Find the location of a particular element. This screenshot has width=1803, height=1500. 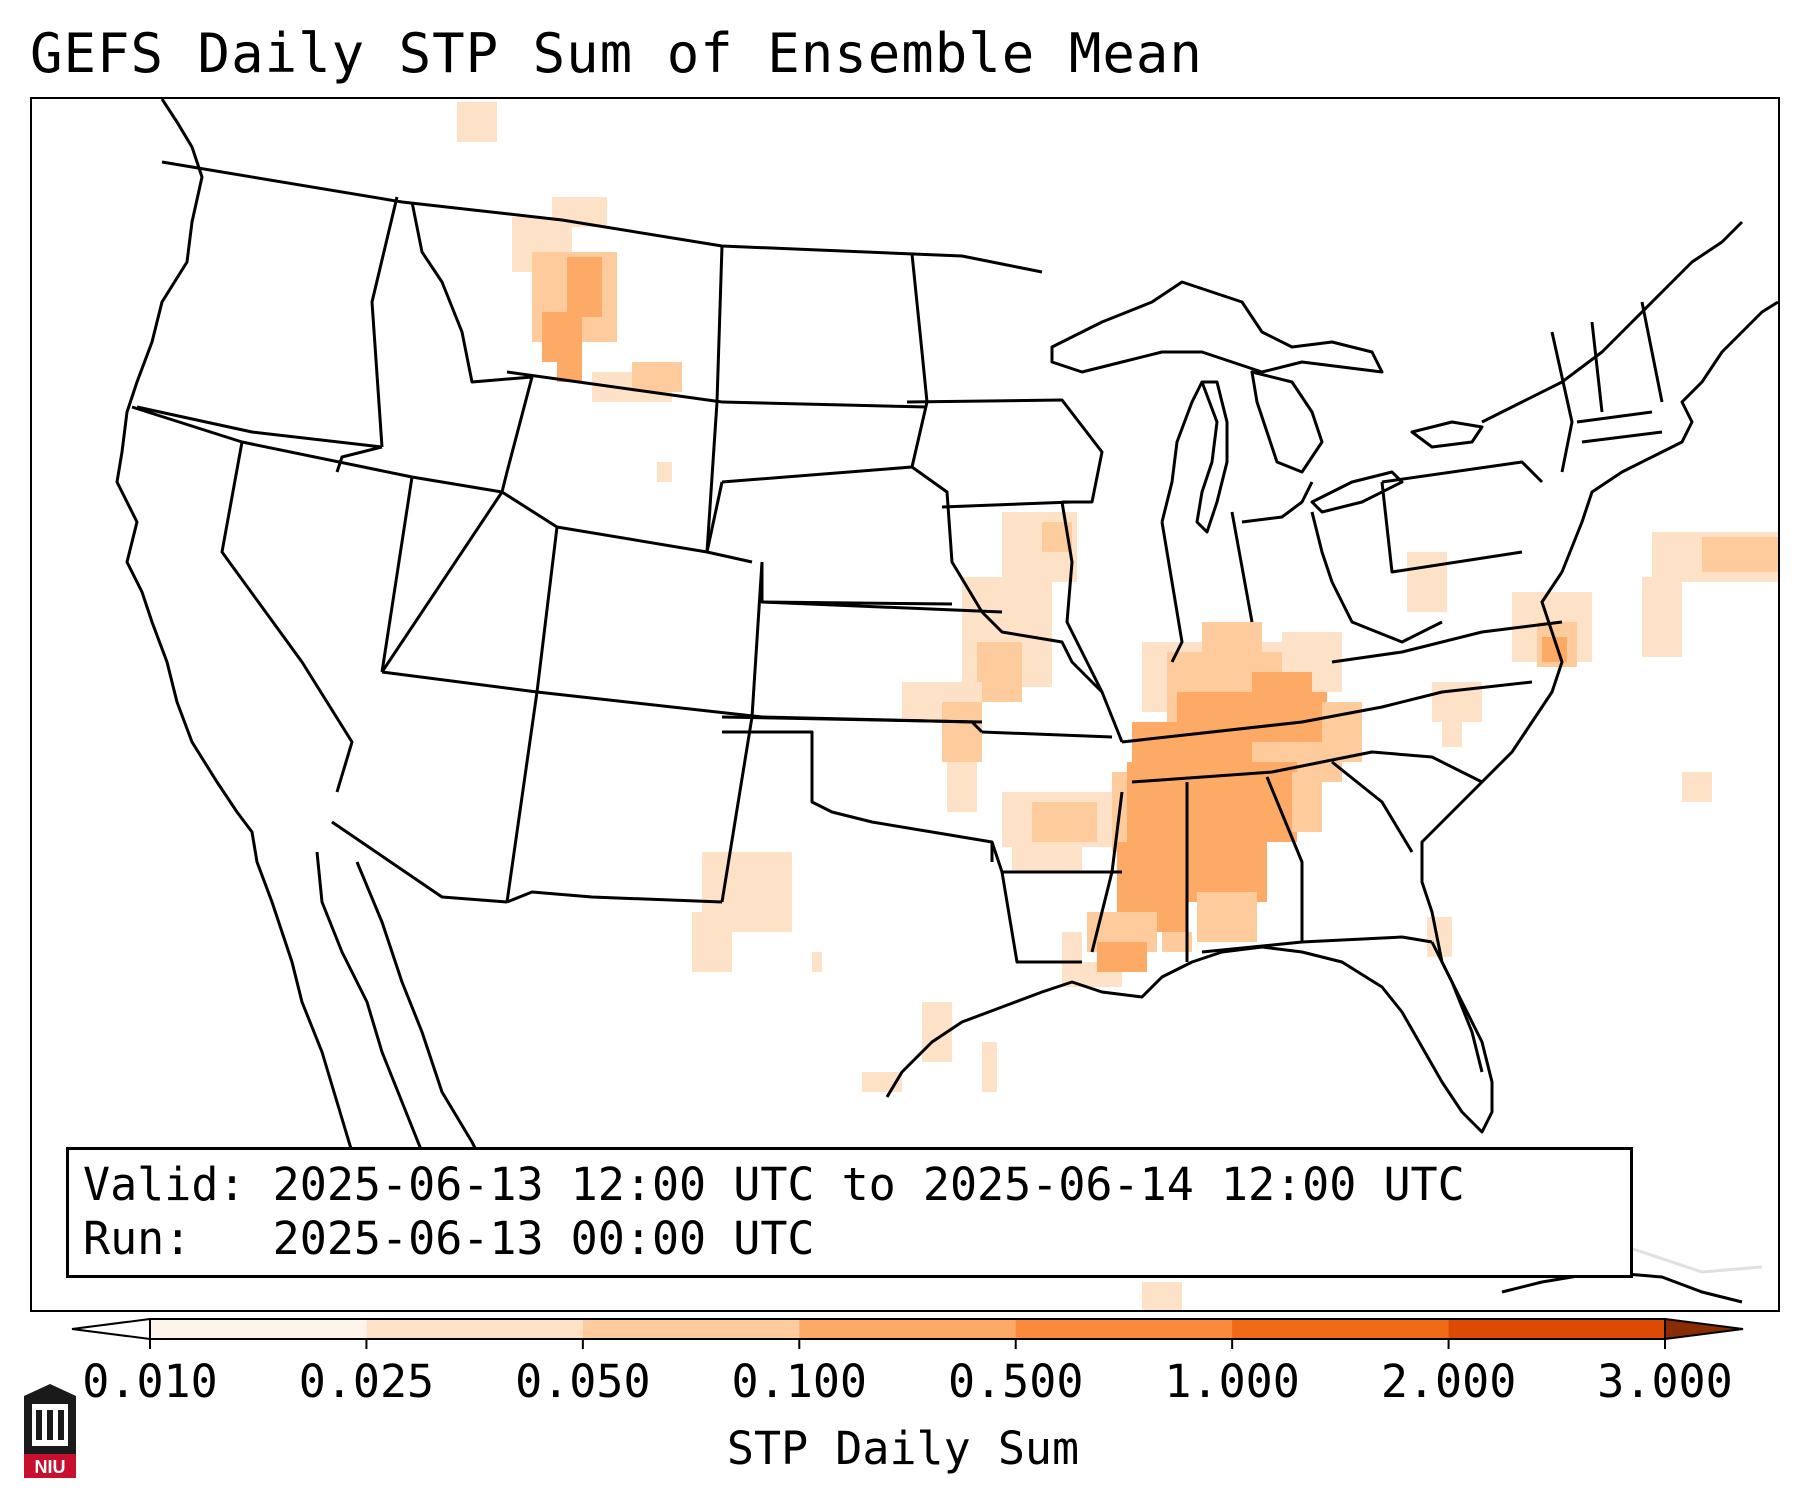

coastline-gulf is located at coordinates (1189, 1039).